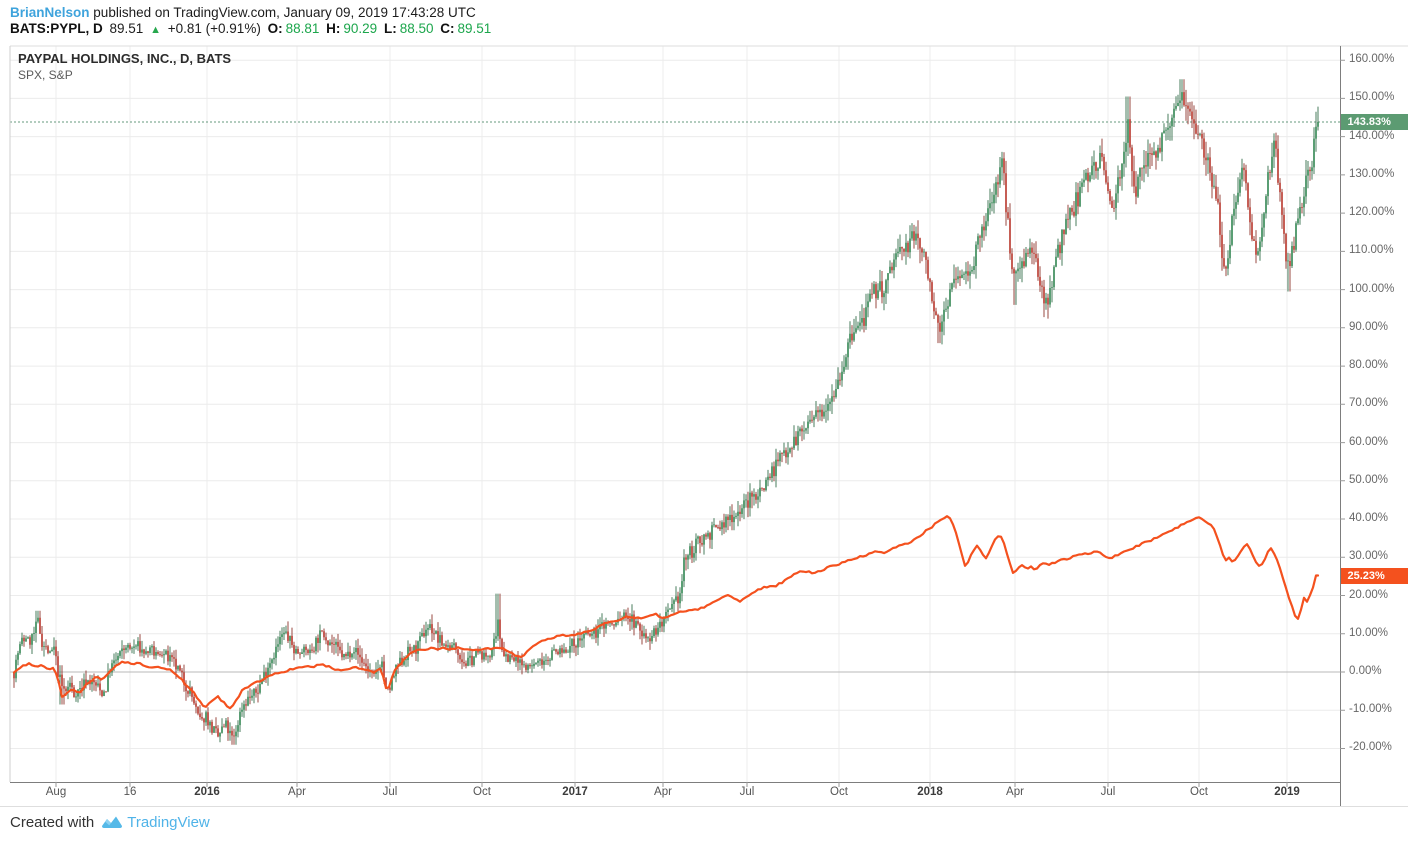 The image size is (1408, 842). Describe the element at coordinates (125, 58) in the screenshot. I see `main-series-title: PAYPAL HOLDINGS, INC., D, BATS` at that location.